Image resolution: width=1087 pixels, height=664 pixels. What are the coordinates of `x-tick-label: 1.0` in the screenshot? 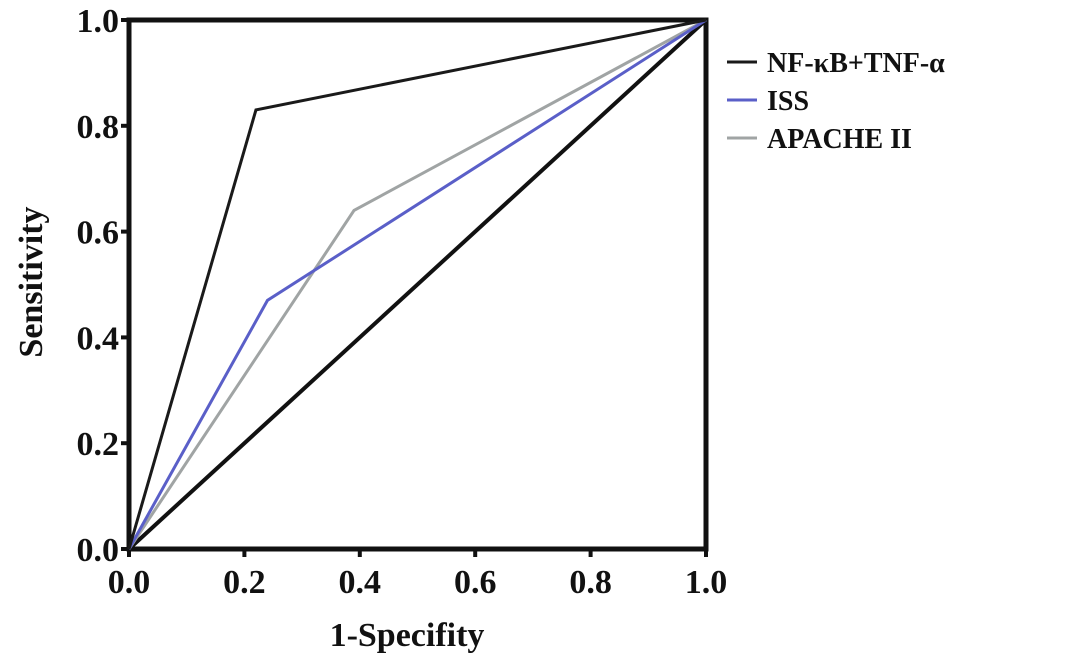 It's located at (706, 582).